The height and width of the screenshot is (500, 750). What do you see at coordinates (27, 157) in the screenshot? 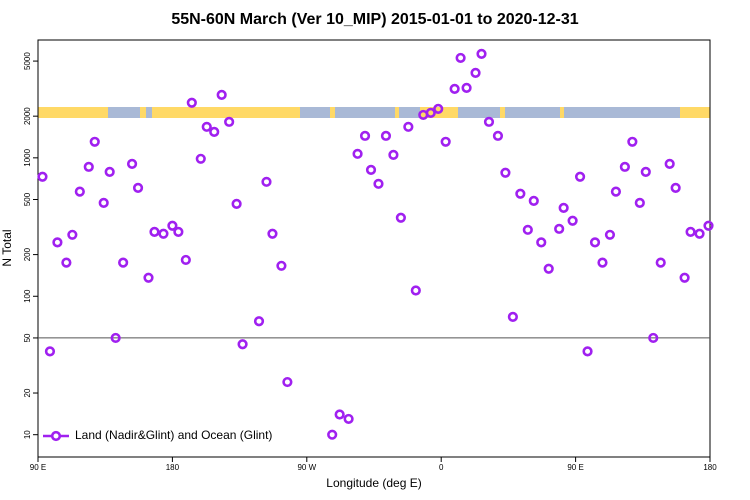
I see `y-tick-label: 1000` at bounding box center [27, 157].